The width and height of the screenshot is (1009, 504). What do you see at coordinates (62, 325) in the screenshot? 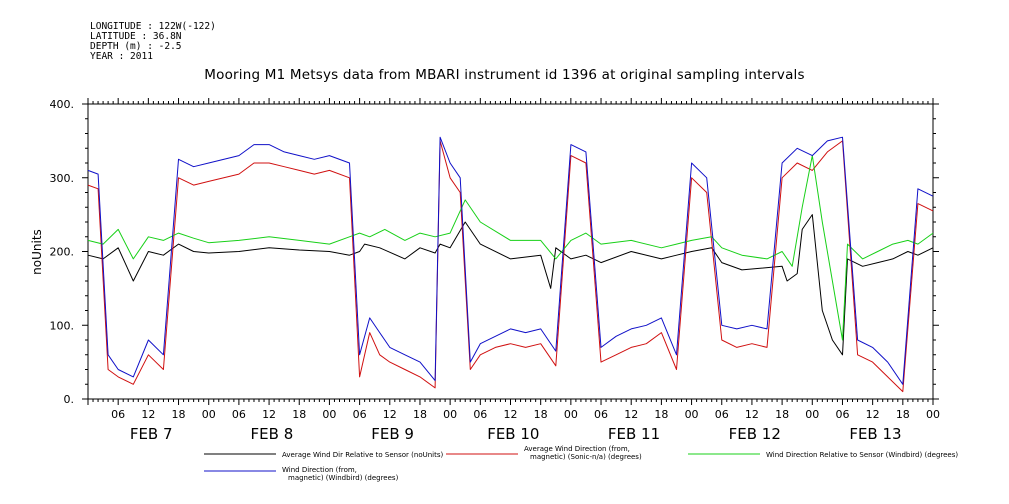
I see `y-tick-label: 100.` at bounding box center [62, 325].